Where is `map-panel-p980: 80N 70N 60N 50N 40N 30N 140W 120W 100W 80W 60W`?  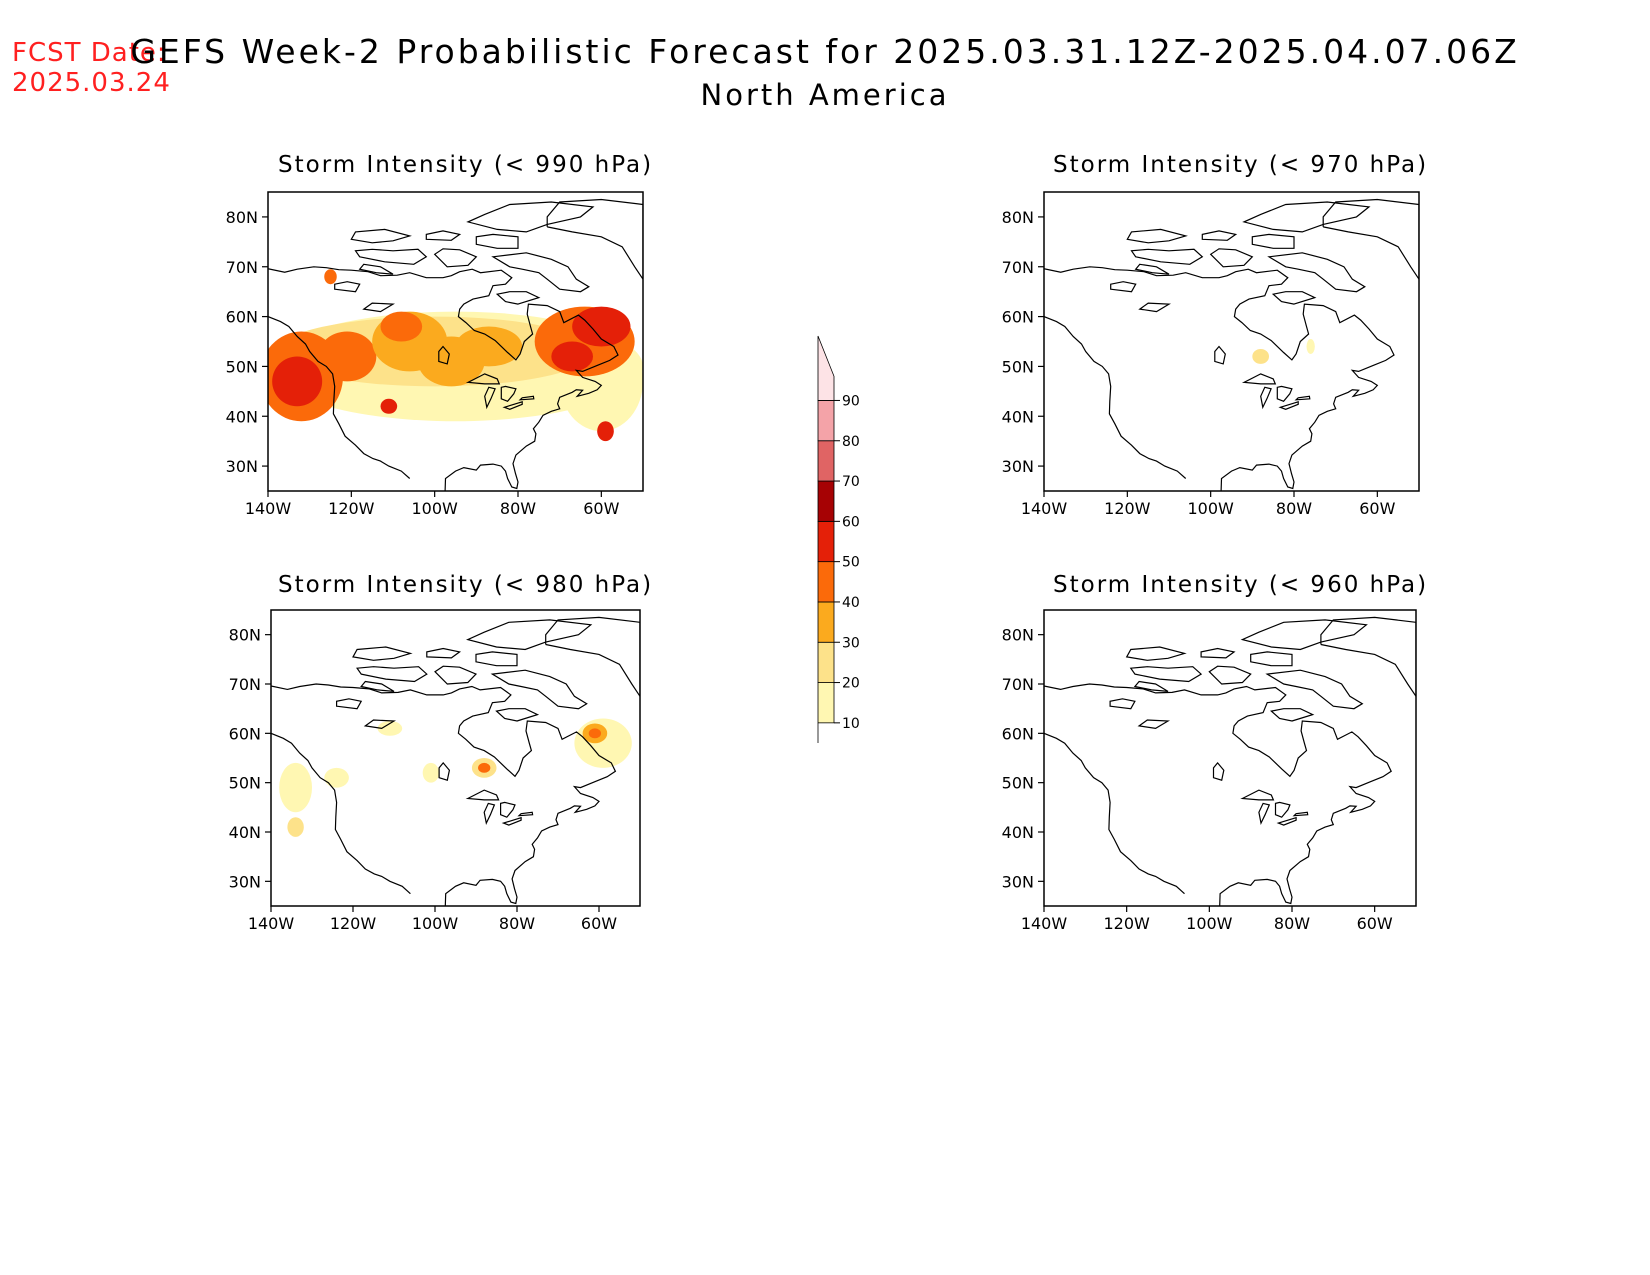
map-panel-p980: 80N 70N 60N 50N 40N 30N 140W 120W 100W 80W 60W is located at coordinates (435, 771).